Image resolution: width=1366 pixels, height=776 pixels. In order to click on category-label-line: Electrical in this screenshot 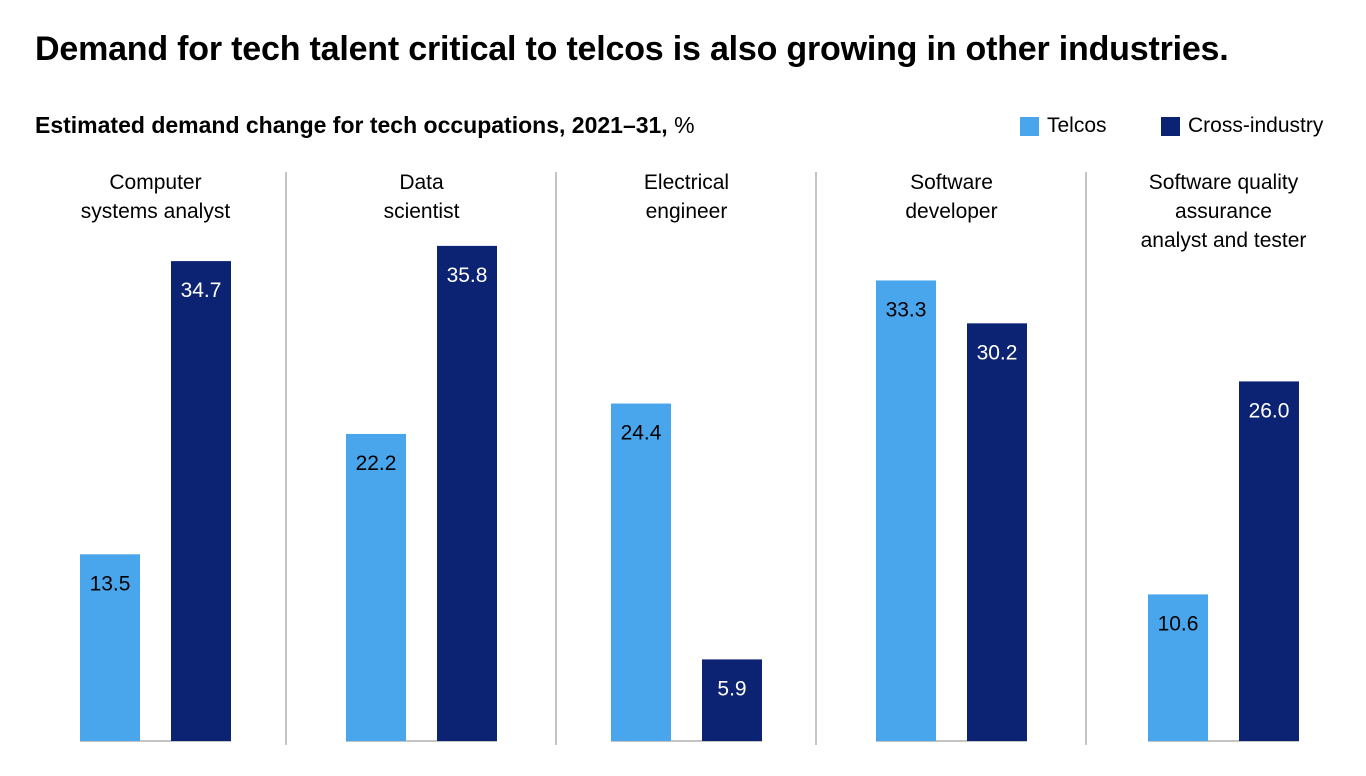, I will do `click(686, 182)`.